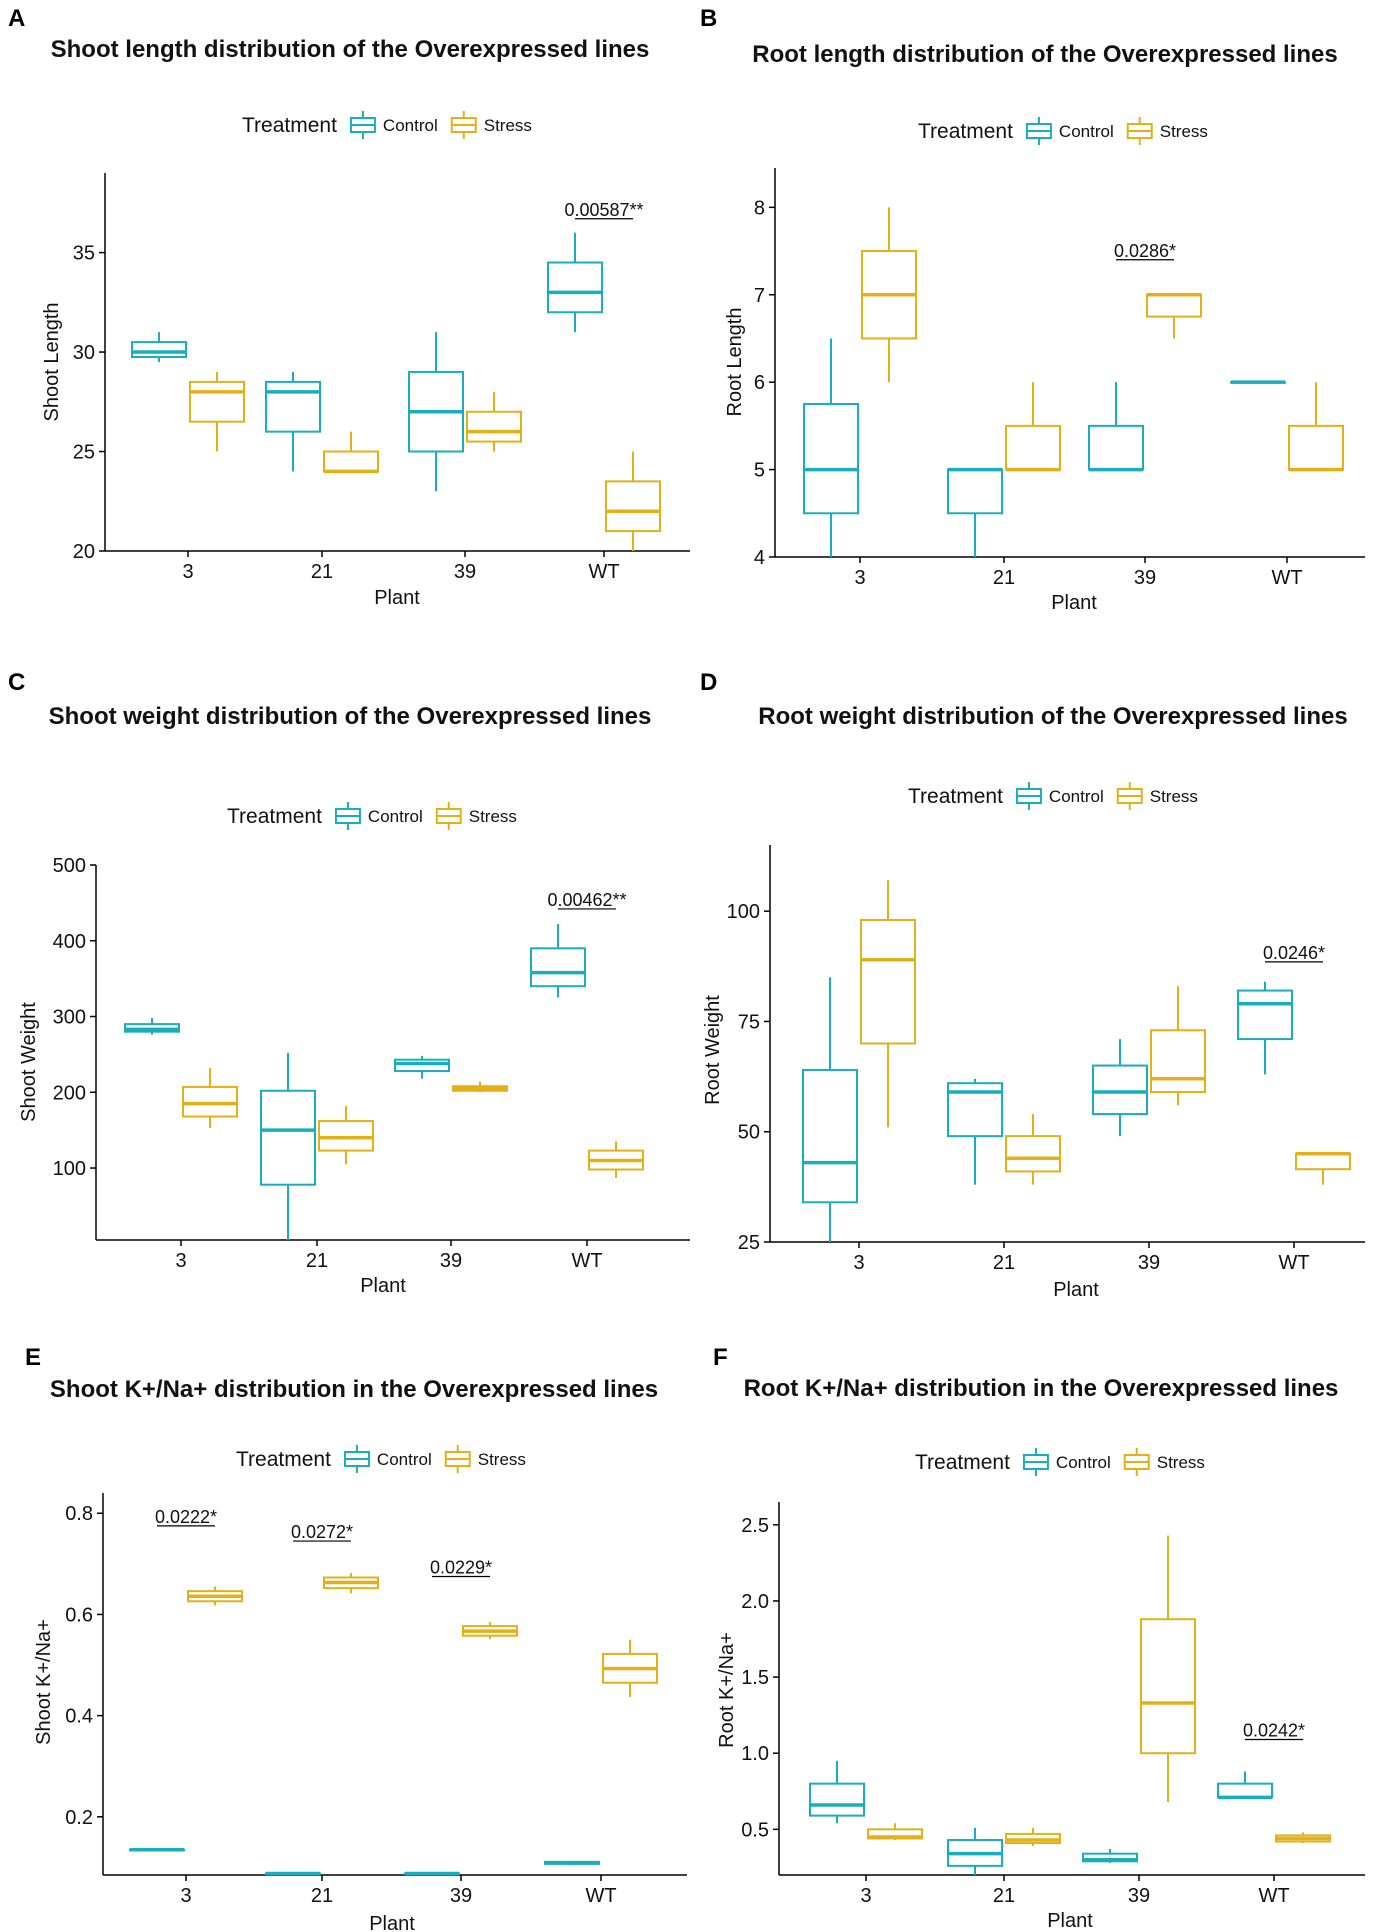 The height and width of the screenshot is (1932, 1381). What do you see at coordinates (461, 1567) in the screenshot?
I see `significance-annotation: 0.0229*` at bounding box center [461, 1567].